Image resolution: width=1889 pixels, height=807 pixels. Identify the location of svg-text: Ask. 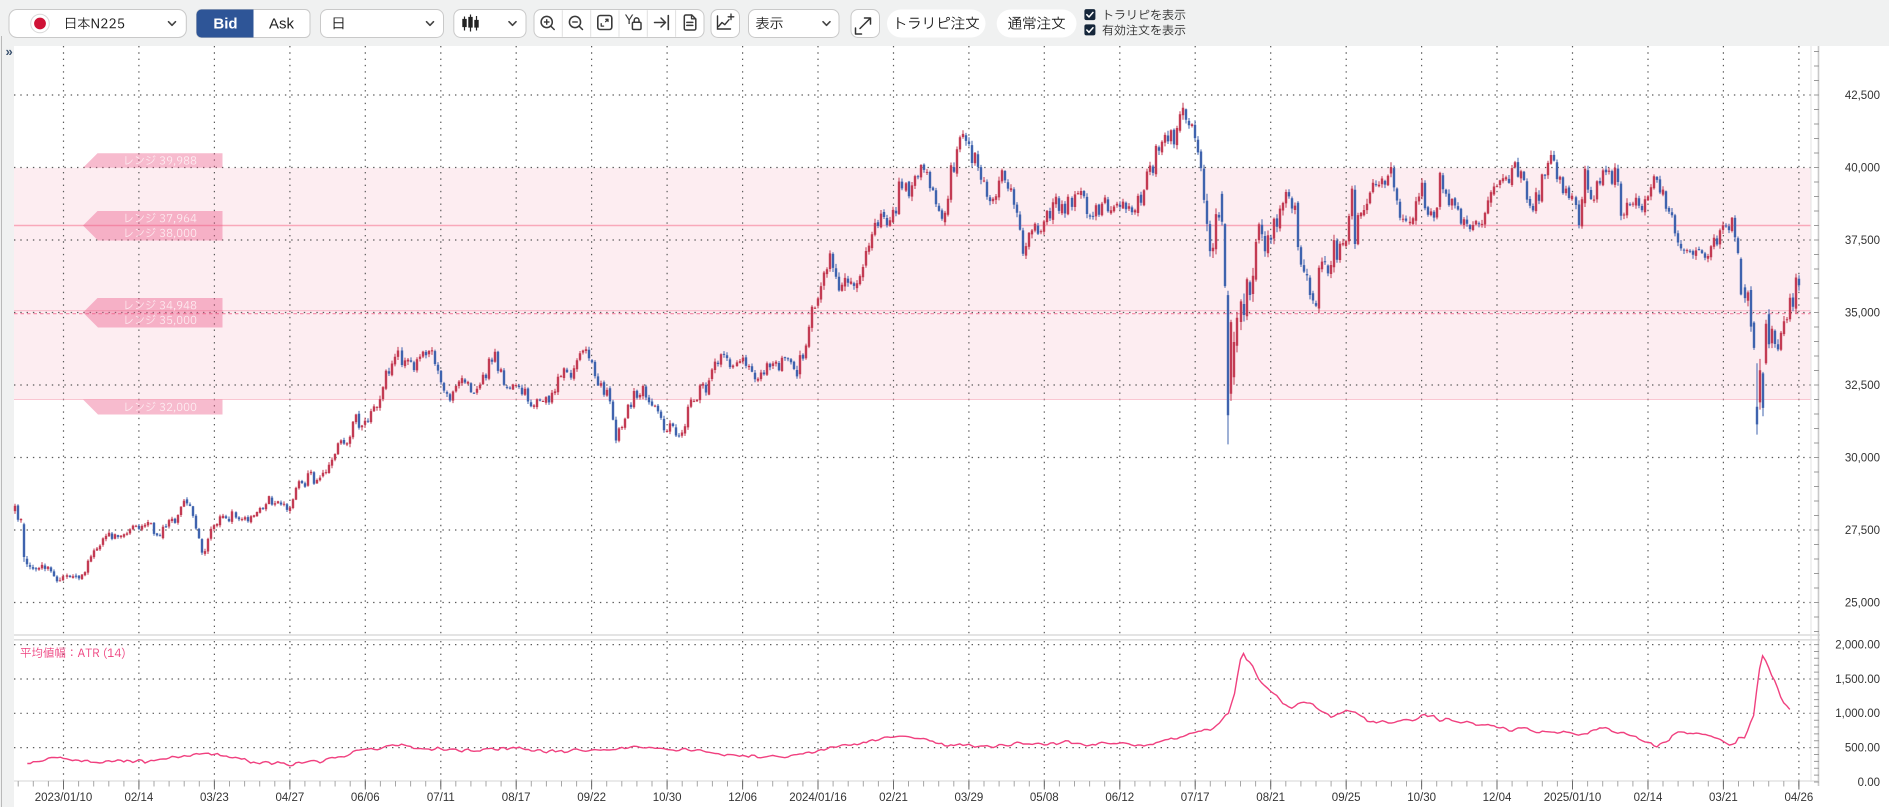
(282, 24).